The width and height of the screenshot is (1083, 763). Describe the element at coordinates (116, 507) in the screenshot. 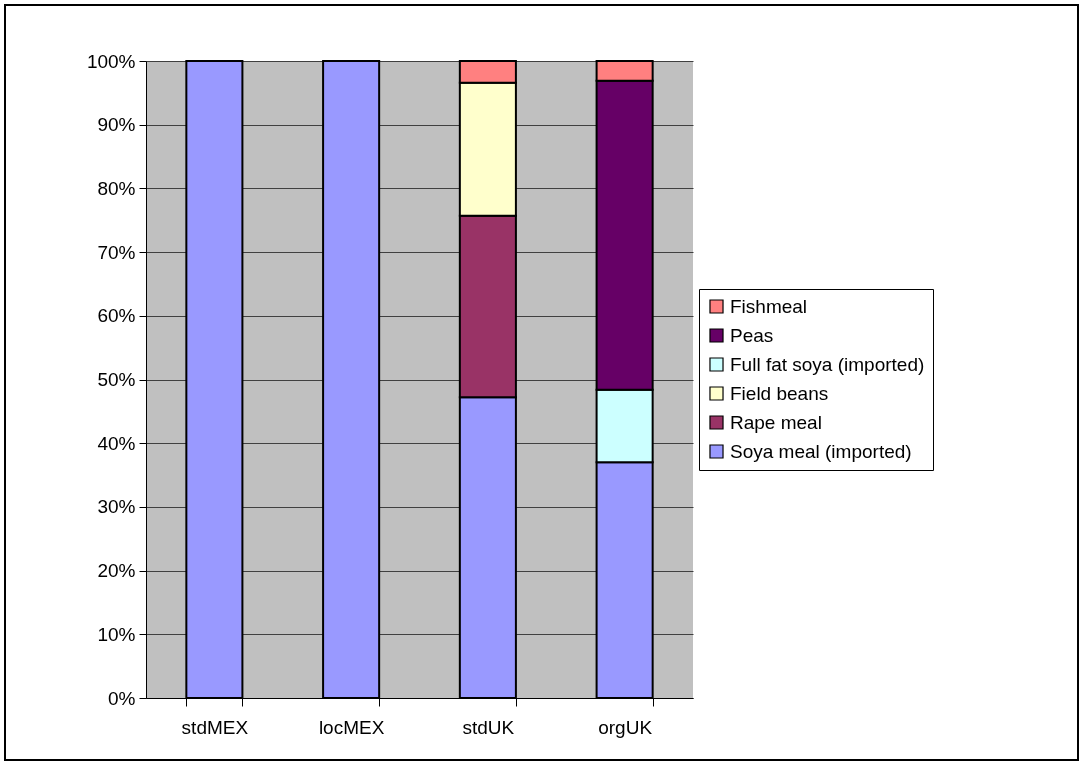

I see `y-tick-label: 30%` at that location.